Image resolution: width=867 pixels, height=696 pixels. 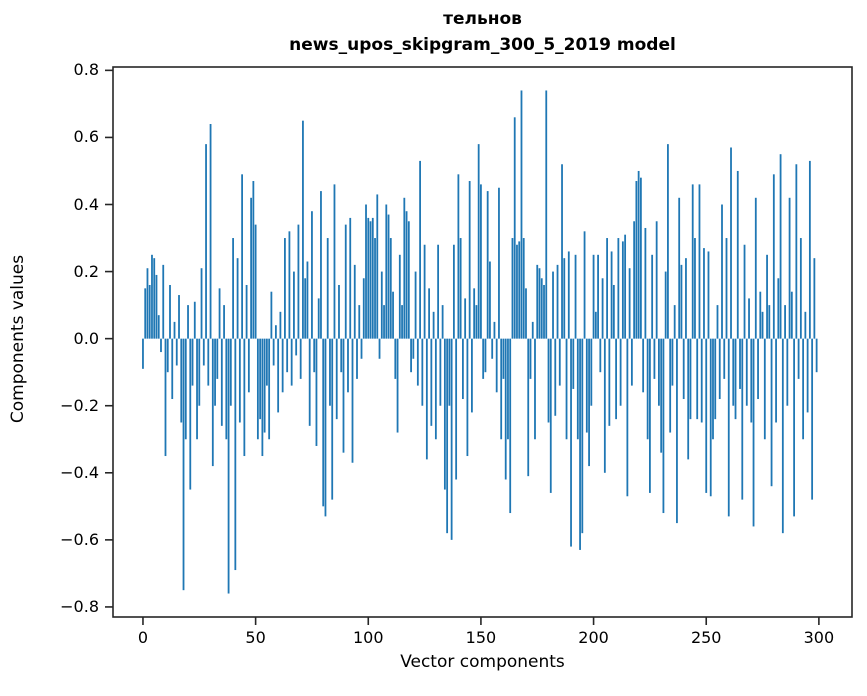 What do you see at coordinates (368, 637) in the screenshot?
I see `x-tick-label: 100` at bounding box center [368, 637].